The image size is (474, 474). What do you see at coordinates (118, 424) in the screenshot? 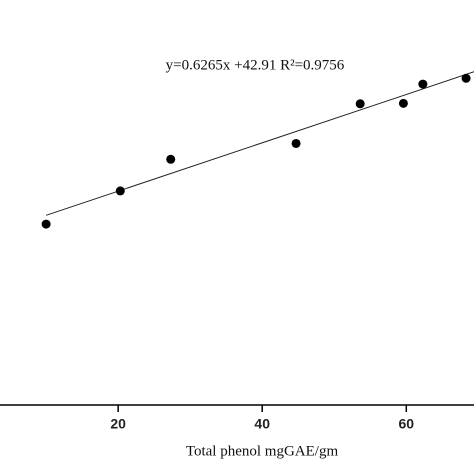
I see `x-tick-label: 20` at bounding box center [118, 424].